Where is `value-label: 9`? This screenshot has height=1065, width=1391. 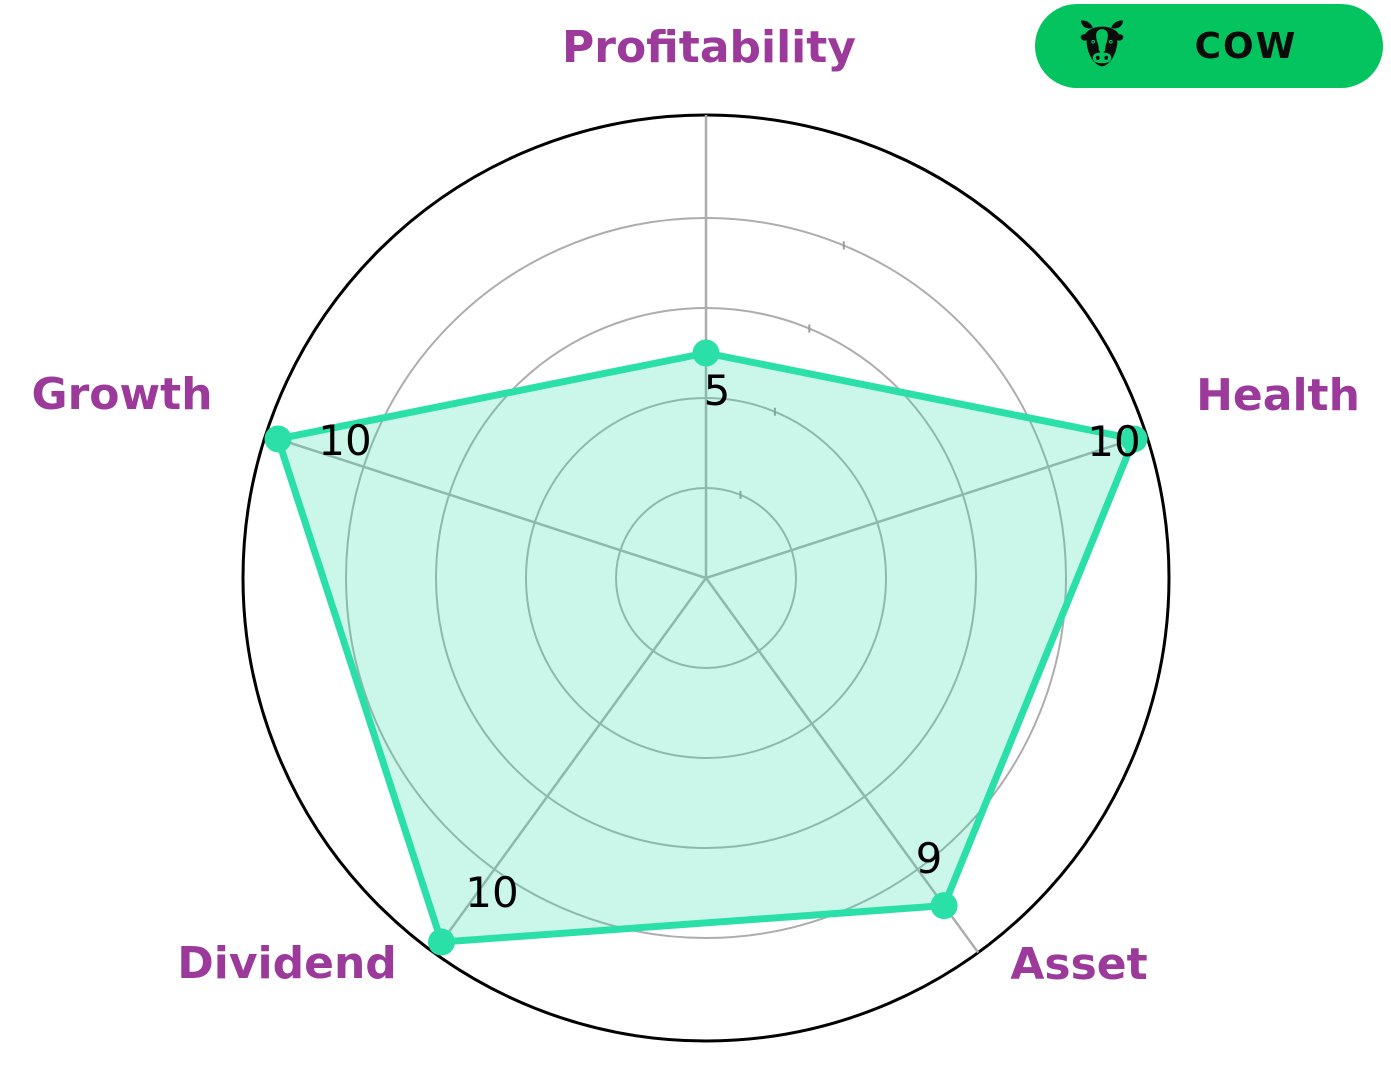 value-label: 9 is located at coordinates (929, 858).